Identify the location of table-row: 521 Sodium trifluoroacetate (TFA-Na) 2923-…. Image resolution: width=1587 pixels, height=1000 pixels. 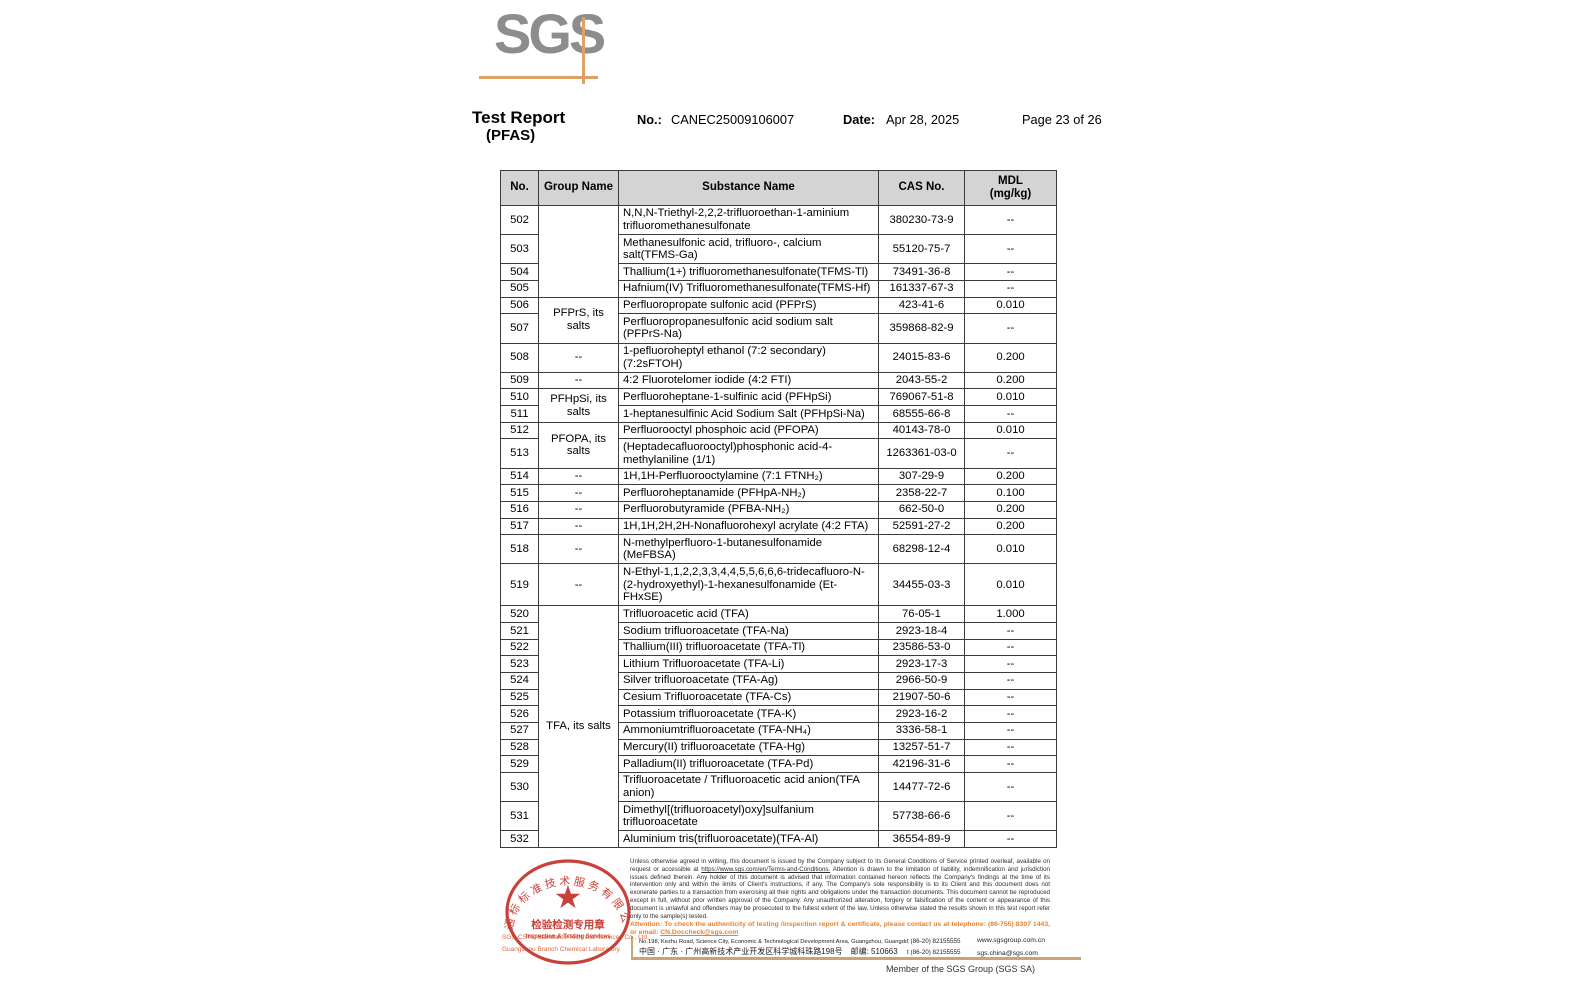
(778, 631).